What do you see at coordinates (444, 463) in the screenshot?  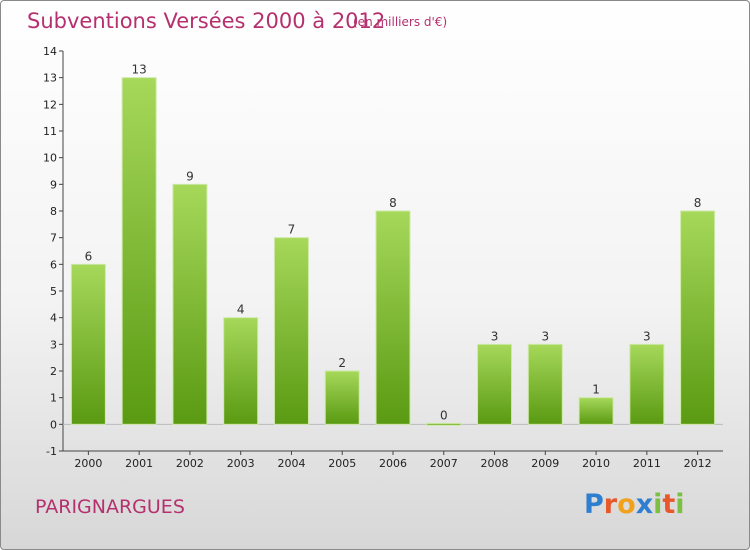 I see `x-tick-label: 2007` at bounding box center [444, 463].